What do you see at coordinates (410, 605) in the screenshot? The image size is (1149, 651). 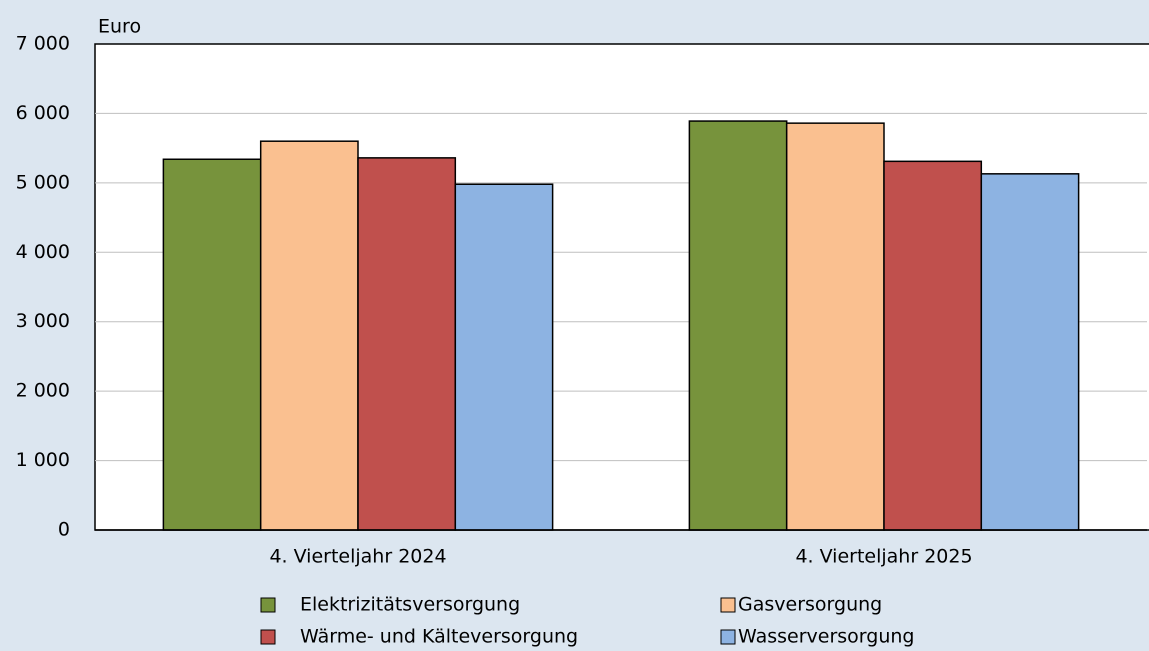 I see `legend-label: Elektrizitätsversorgung` at bounding box center [410, 605].